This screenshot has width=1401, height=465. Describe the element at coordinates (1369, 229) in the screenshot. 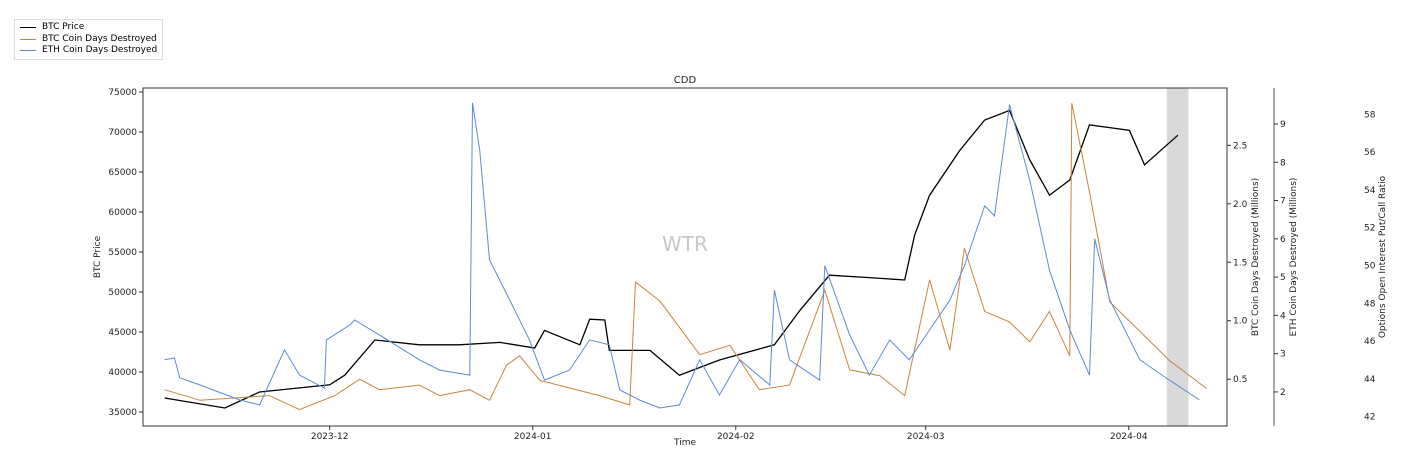

I see `put-call-tick-label: 52` at that location.